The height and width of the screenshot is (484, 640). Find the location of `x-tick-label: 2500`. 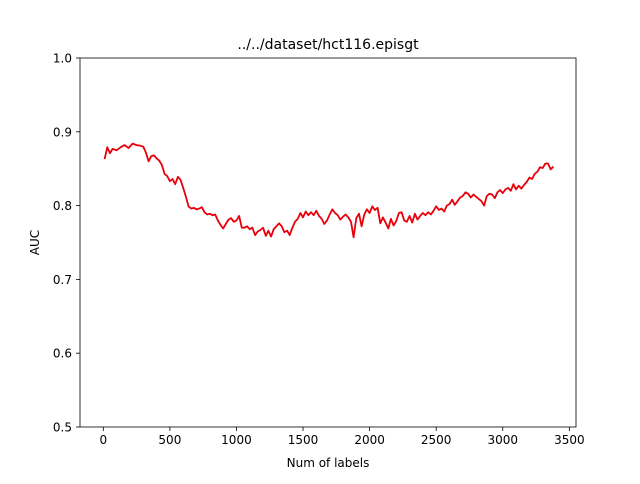

x-tick-label: 2500 is located at coordinates (436, 440).